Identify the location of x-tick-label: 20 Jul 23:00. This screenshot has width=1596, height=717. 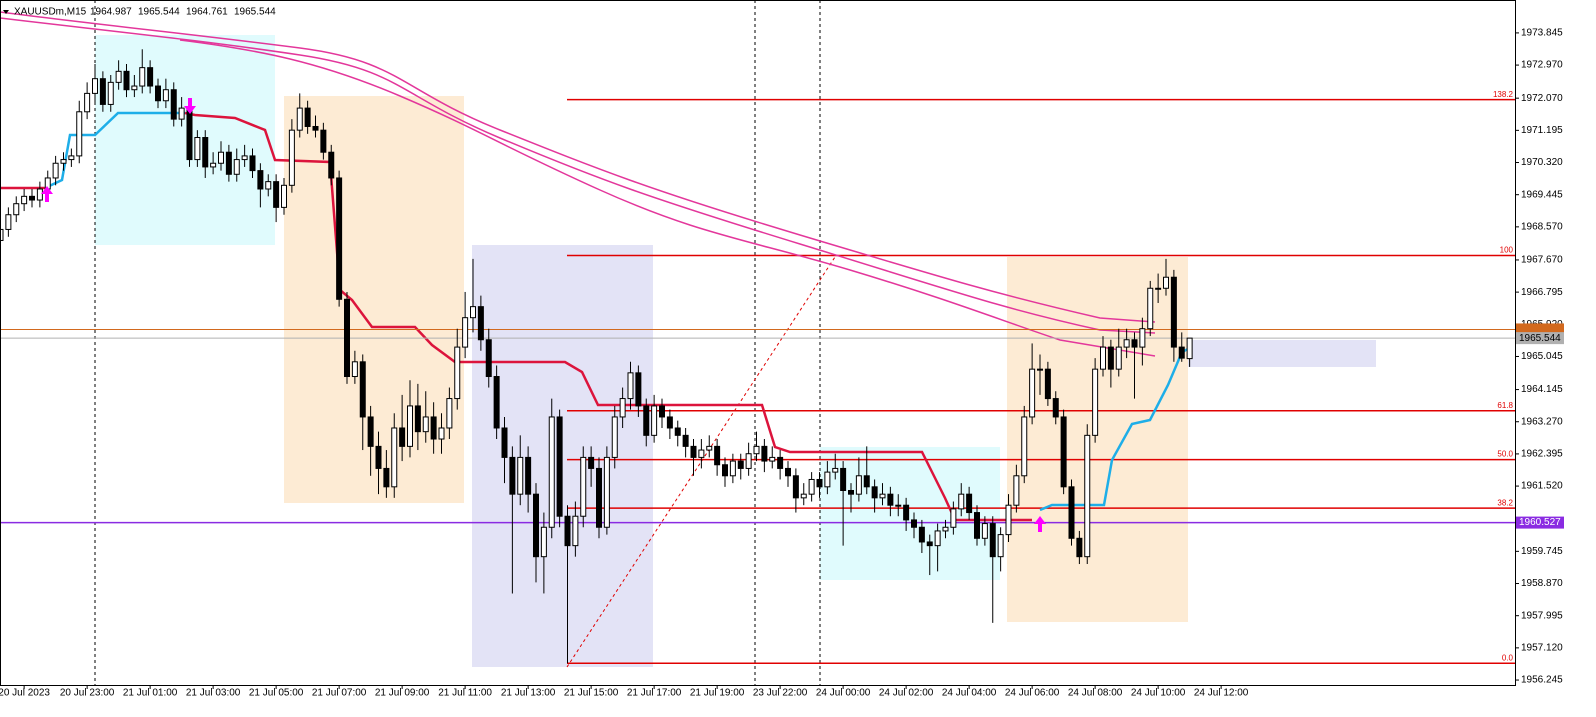
(87, 693).